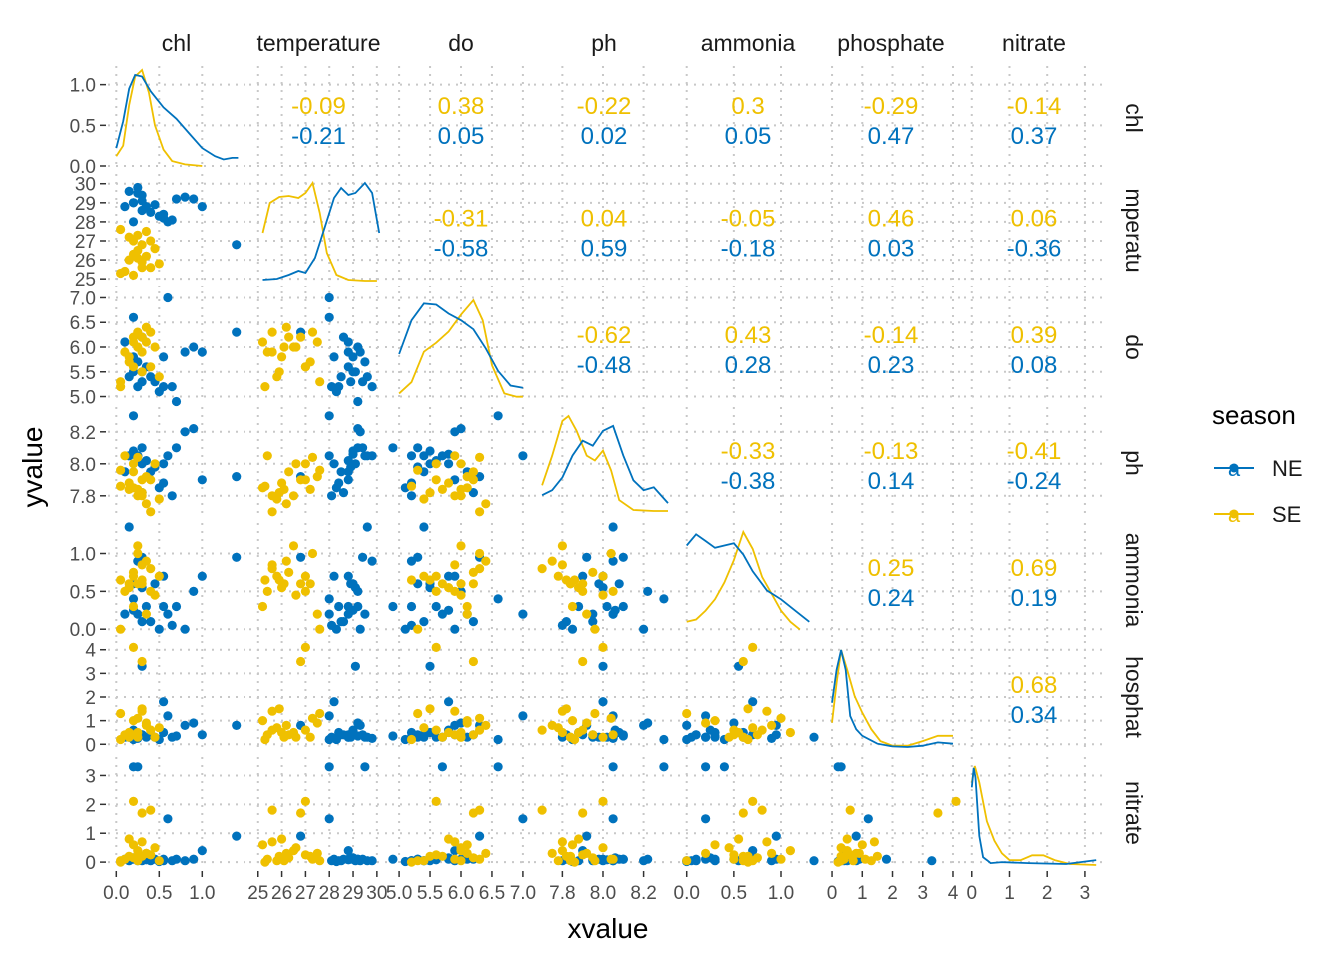  Describe the element at coordinates (305, 893) in the screenshot. I see `x-tick-label-temperature: 27` at that location.